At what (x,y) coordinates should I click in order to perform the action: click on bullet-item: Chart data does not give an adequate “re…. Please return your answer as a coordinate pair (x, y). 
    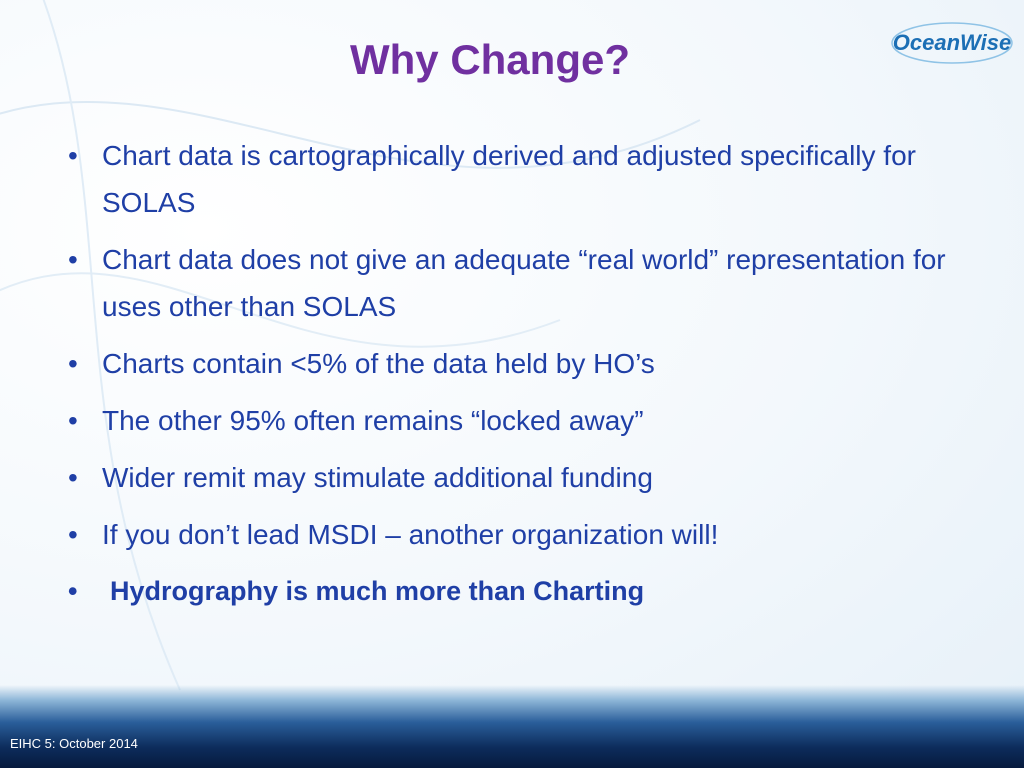
    Looking at the image, I should click on (508, 283).